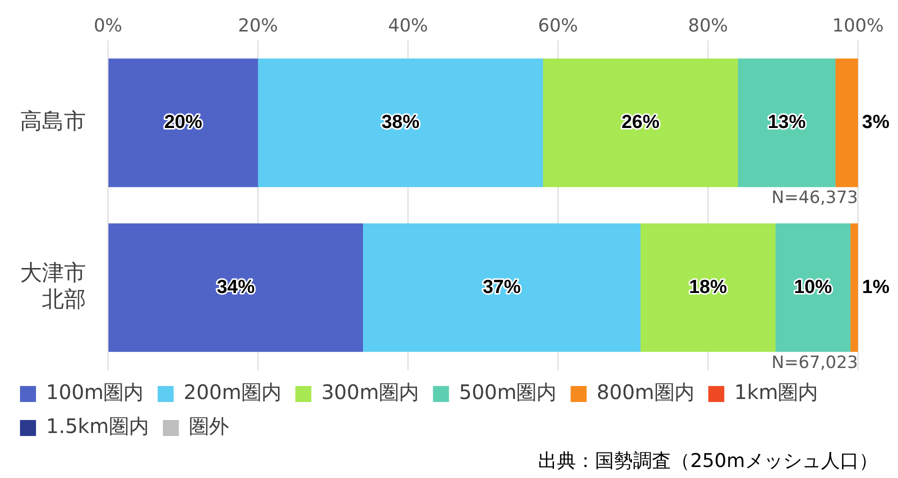 This screenshot has height=478, width=898. What do you see at coordinates (408, 25) in the screenshot?
I see `x-tick-label: 40%` at bounding box center [408, 25].